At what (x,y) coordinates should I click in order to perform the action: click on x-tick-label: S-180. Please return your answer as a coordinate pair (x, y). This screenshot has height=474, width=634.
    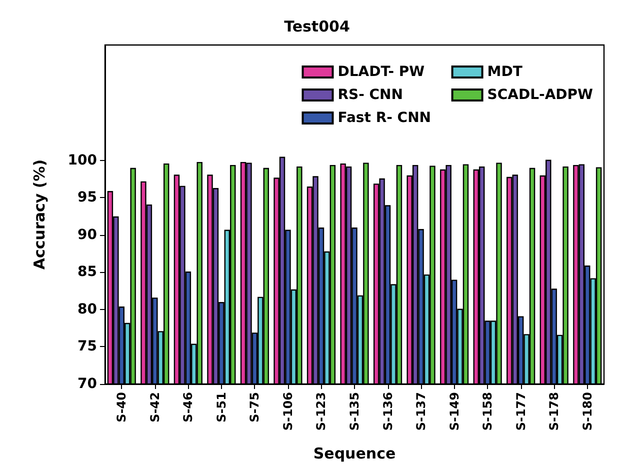
    Looking at the image, I should click on (587, 411).